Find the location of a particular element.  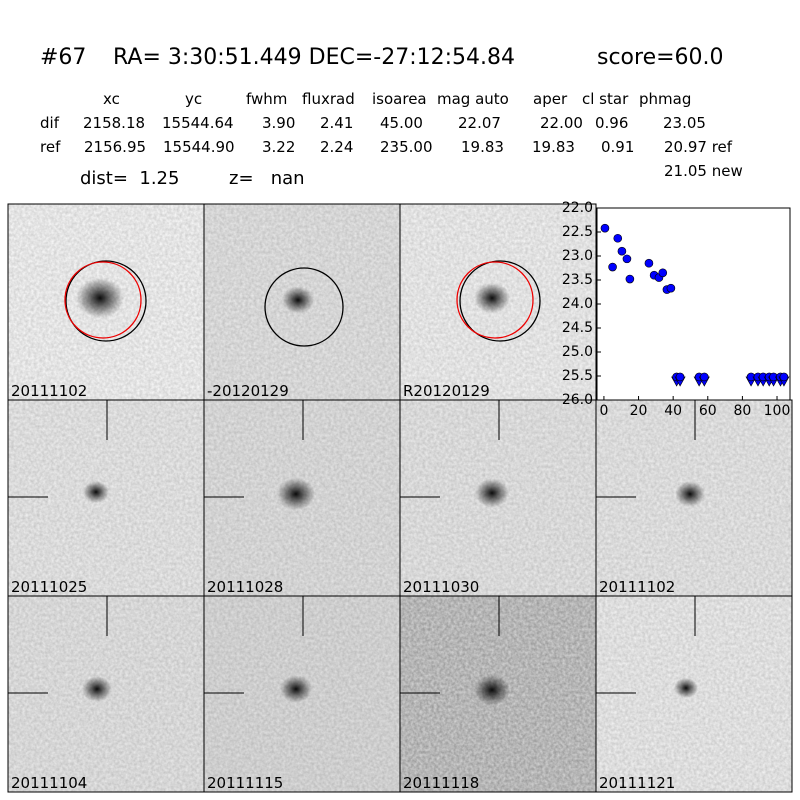

table-cell: 2.24 is located at coordinates (336, 147).